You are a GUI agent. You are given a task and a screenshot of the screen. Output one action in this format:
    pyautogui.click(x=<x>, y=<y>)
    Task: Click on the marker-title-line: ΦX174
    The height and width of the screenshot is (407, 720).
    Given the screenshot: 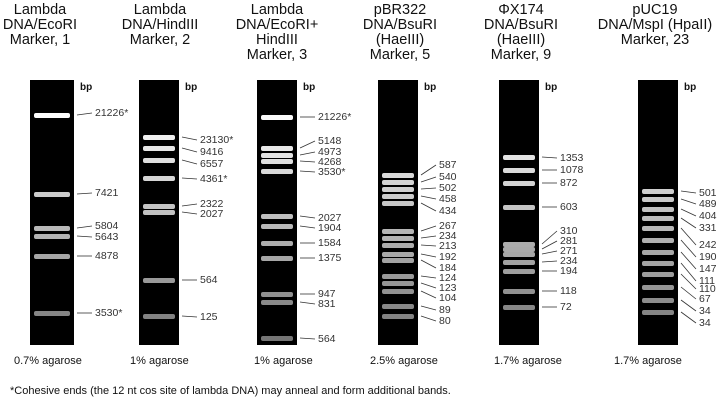 What is the action you would take?
    pyautogui.click(x=521, y=10)
    